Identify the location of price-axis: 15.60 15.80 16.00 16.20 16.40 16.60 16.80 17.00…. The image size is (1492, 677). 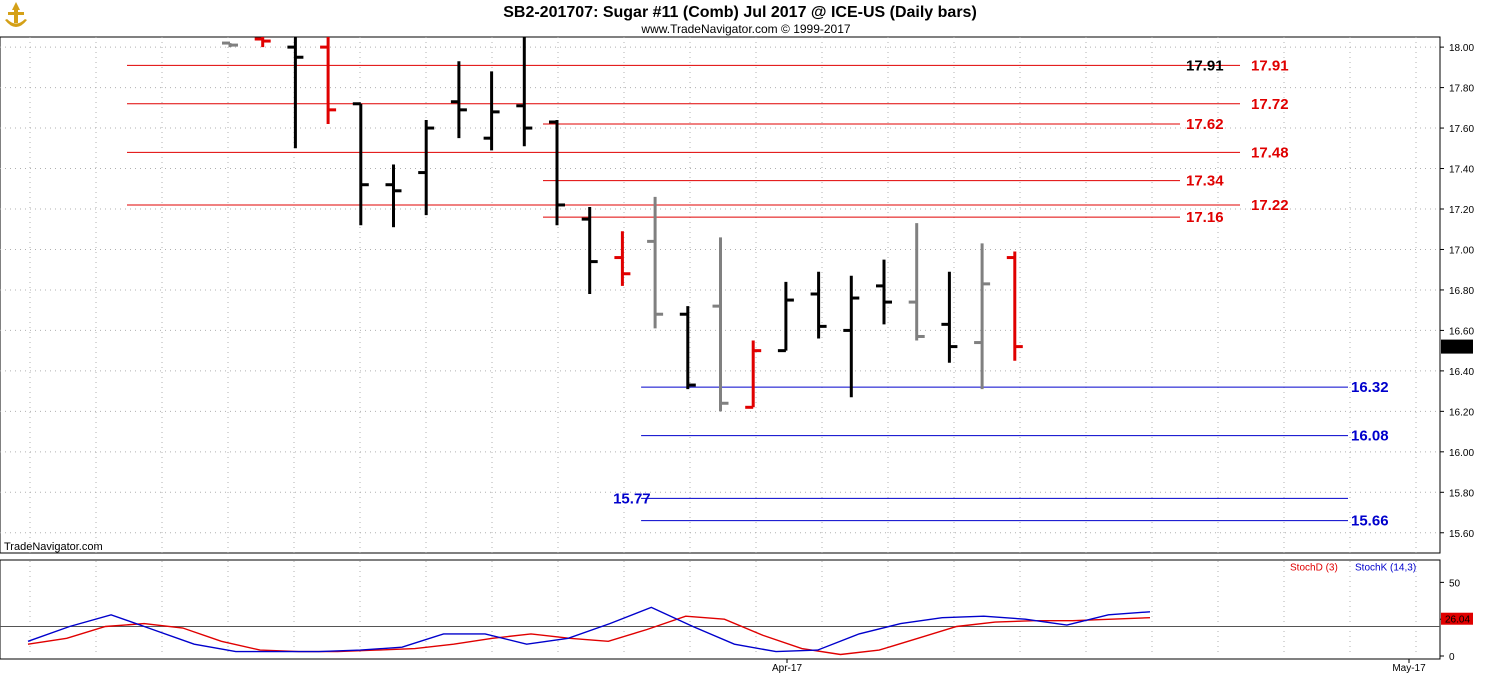
(1457, 291).